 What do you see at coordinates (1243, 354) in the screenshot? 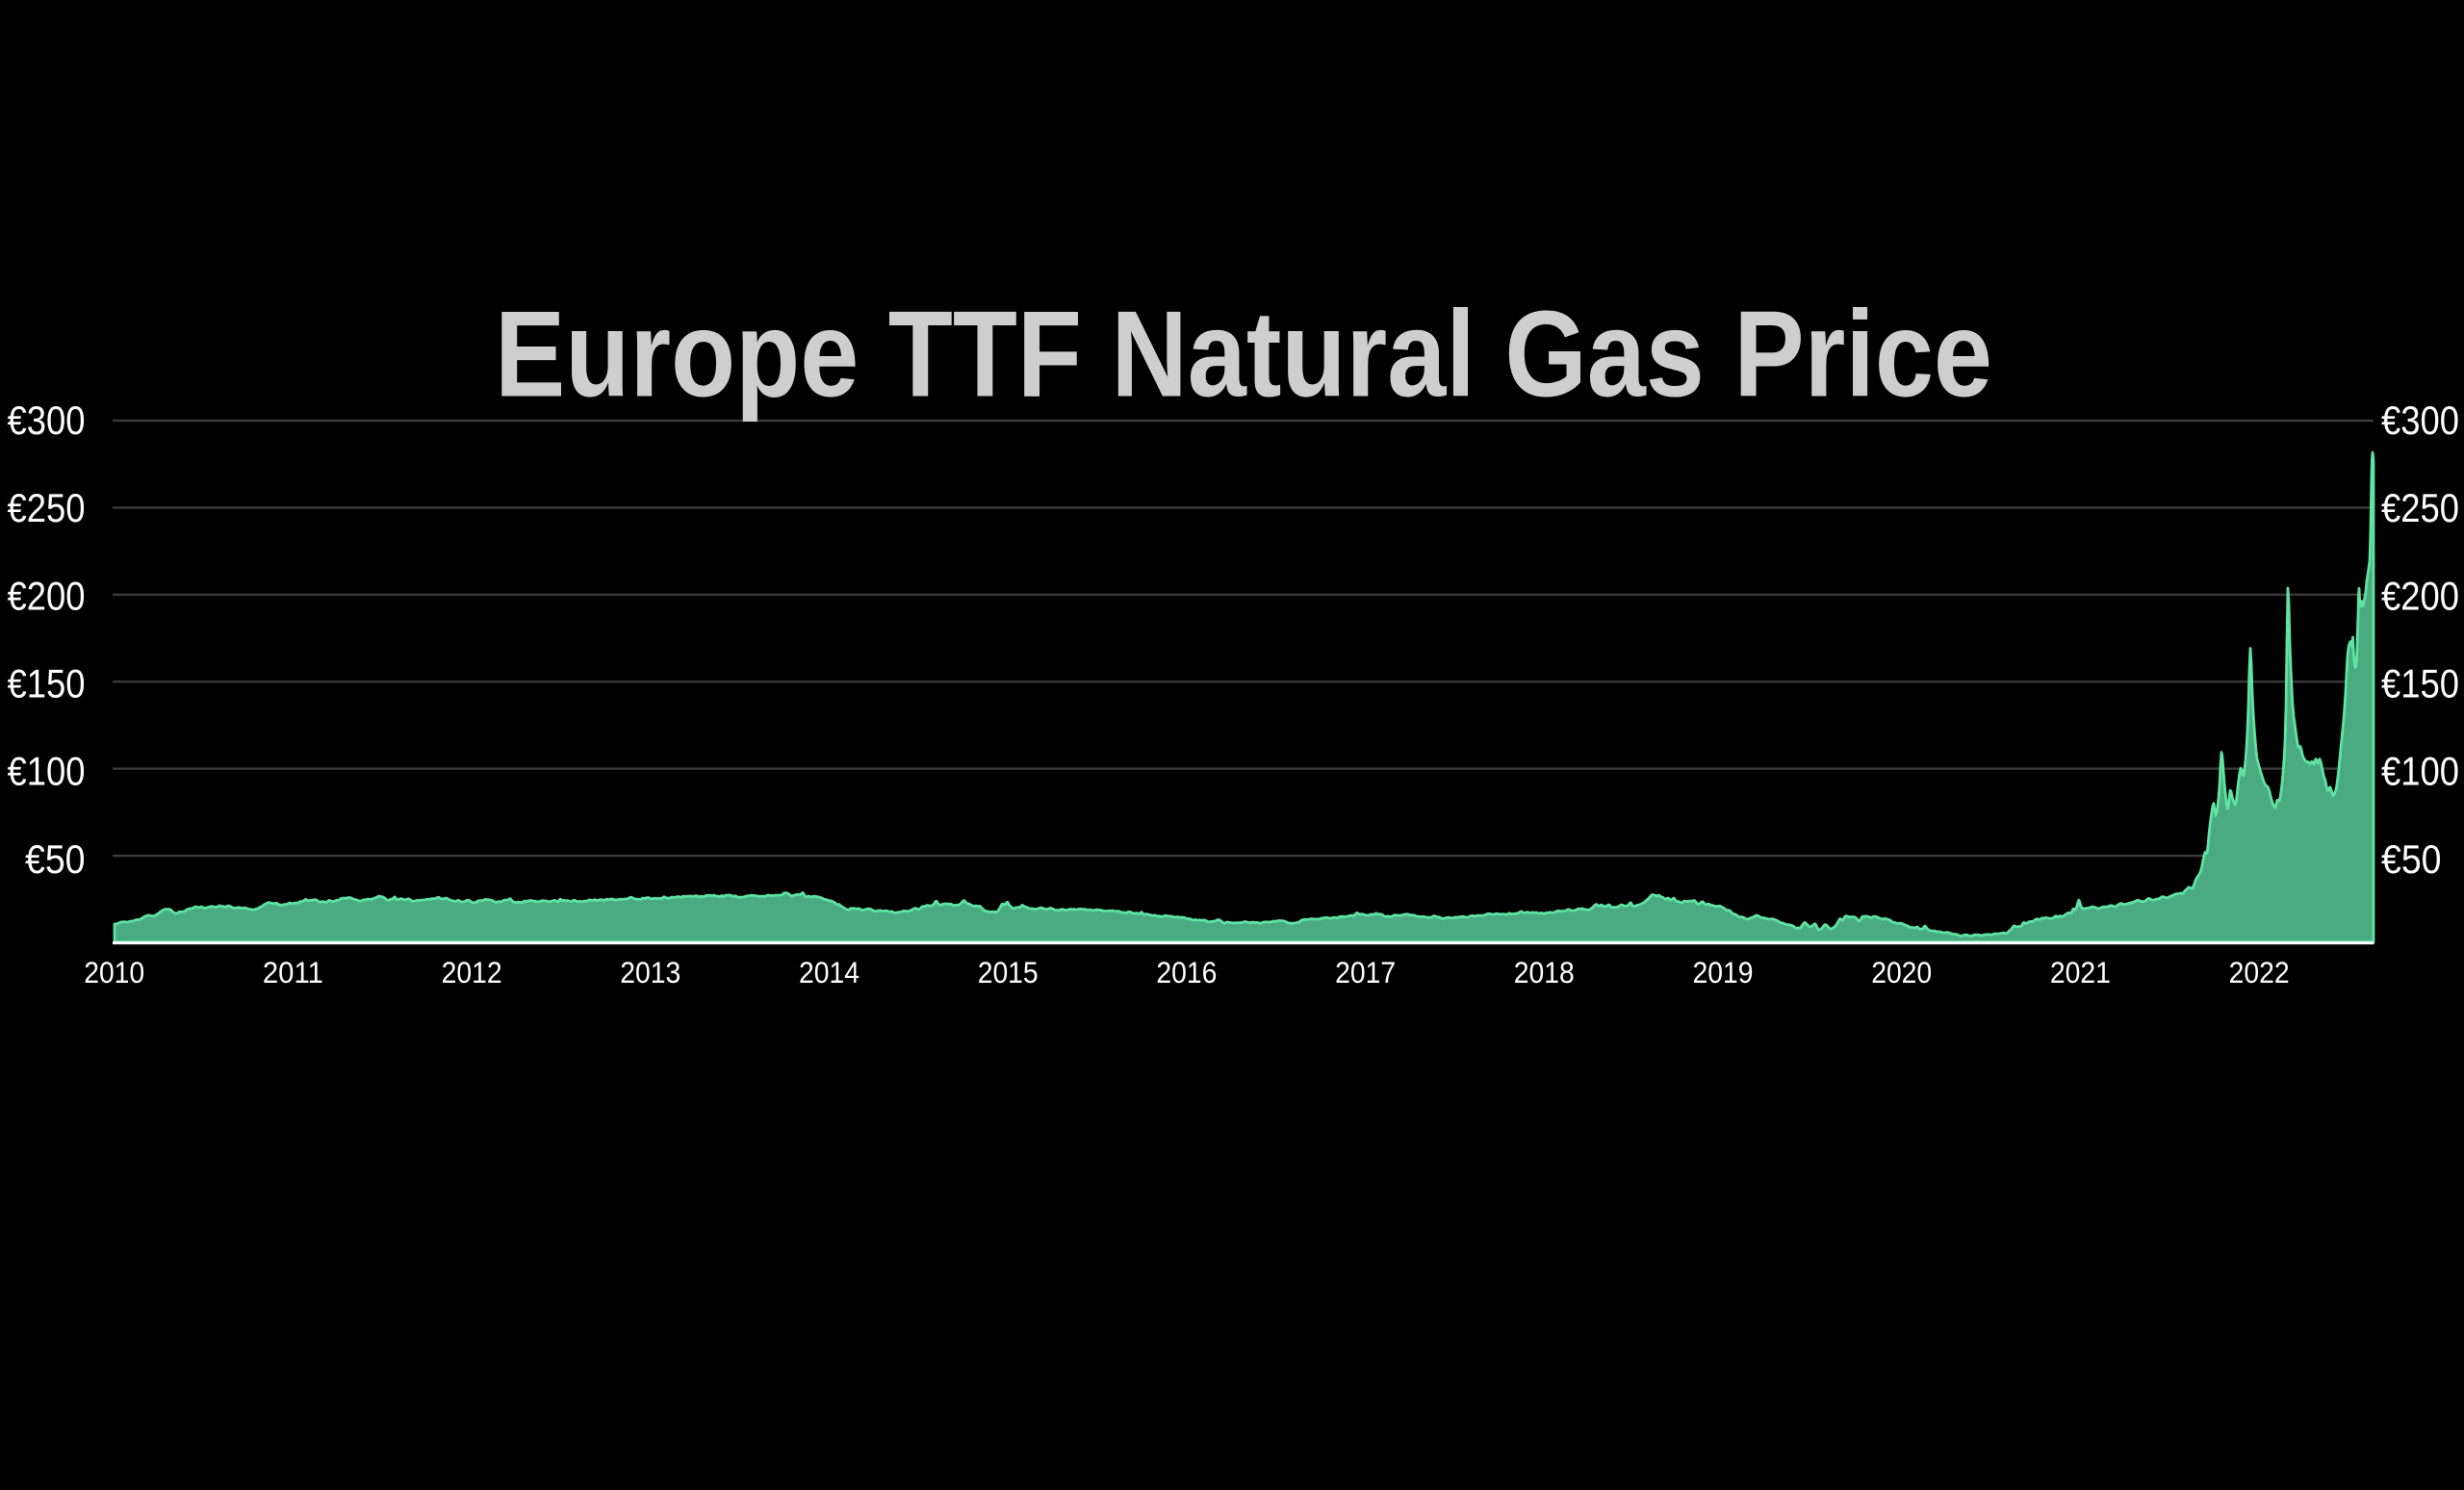
I see `svg-text: Europe TTF Natural Gas Price` at bounding box center [1243, 354].